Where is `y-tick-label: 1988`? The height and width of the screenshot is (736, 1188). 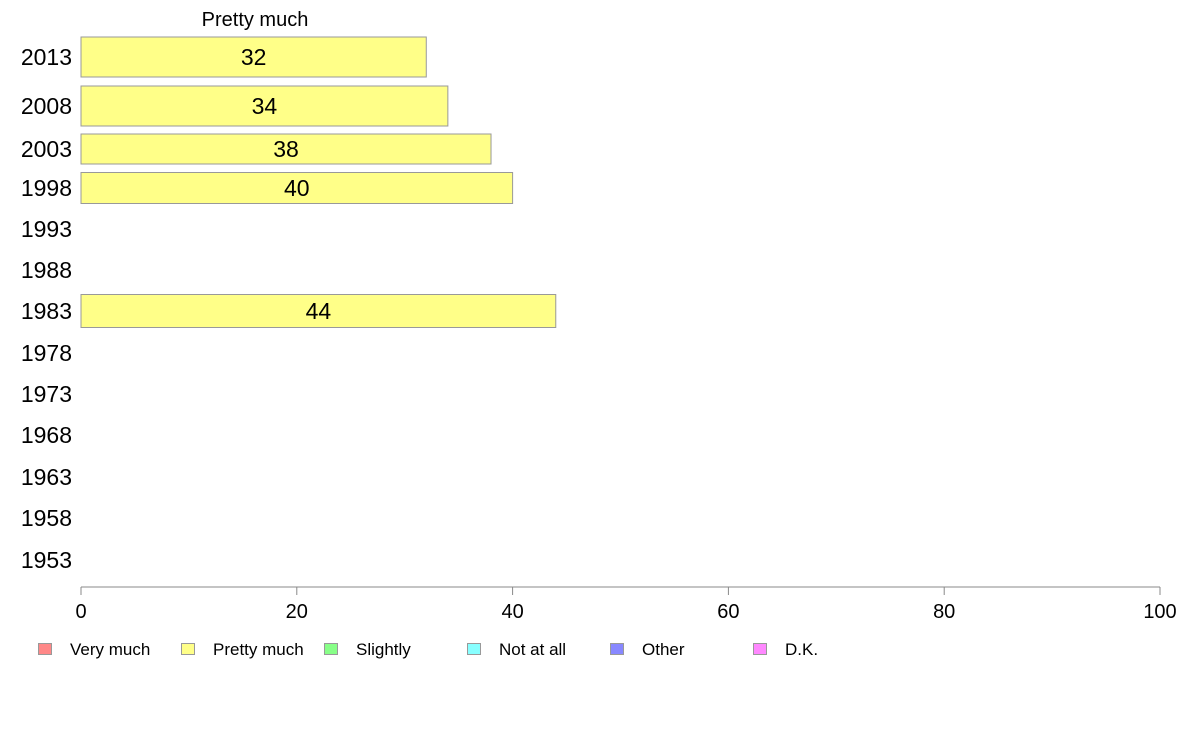
y-tick-label: 1988 is located at coordinates (46, 270).